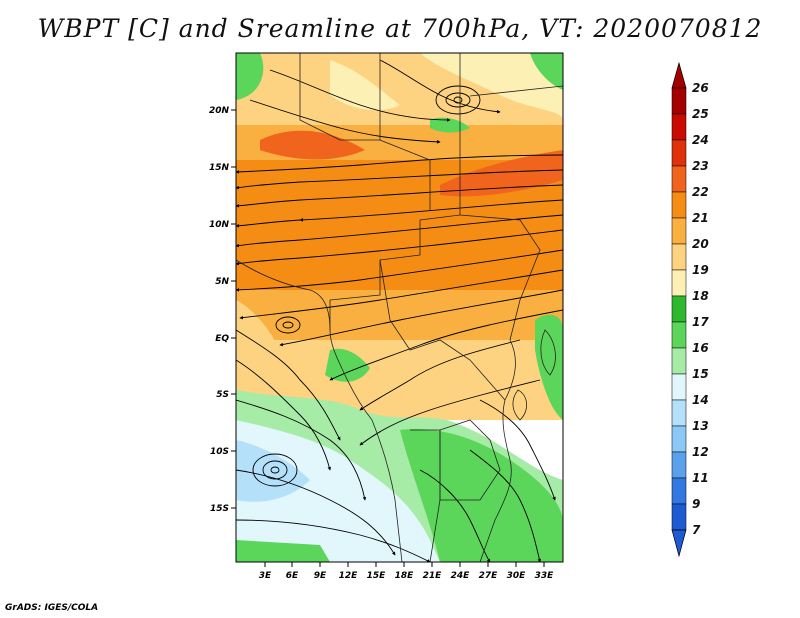 The height and width of the screenshot is (618, 800). I want to click on lat-label: 5S, so click(222, 395).